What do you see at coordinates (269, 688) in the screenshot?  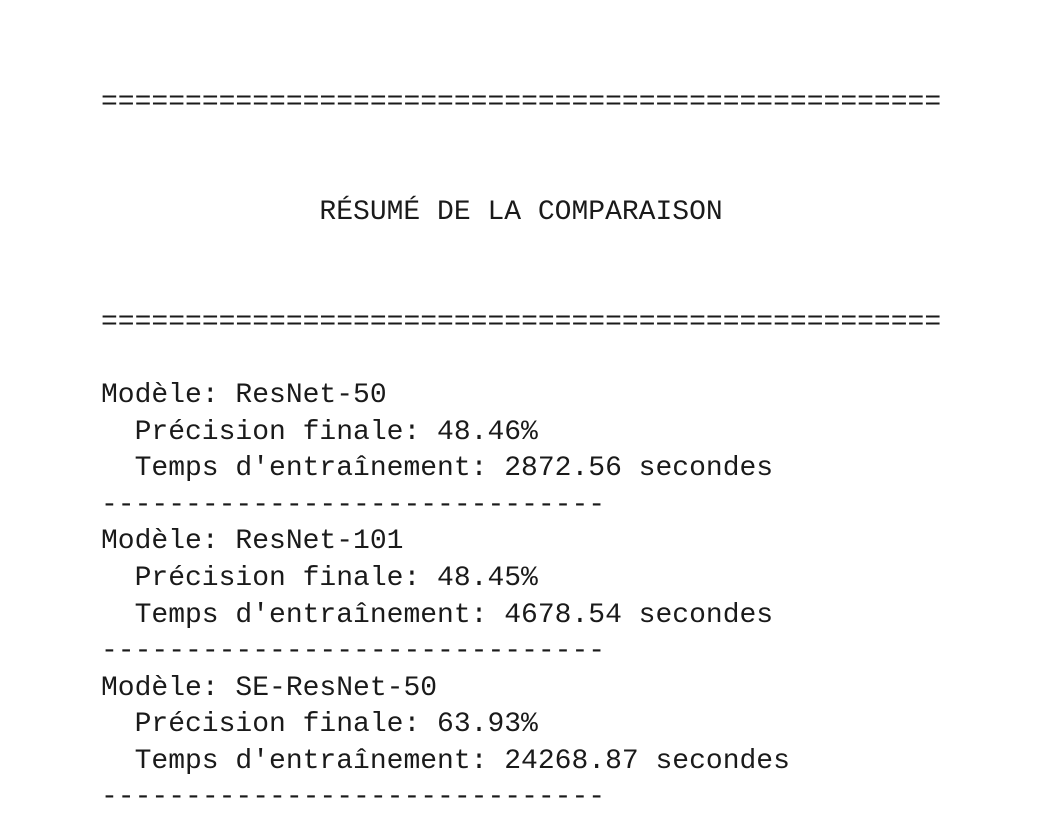 I see `model-name: Modèle: SE-ResNet-50` at bounding box center [269, 688].